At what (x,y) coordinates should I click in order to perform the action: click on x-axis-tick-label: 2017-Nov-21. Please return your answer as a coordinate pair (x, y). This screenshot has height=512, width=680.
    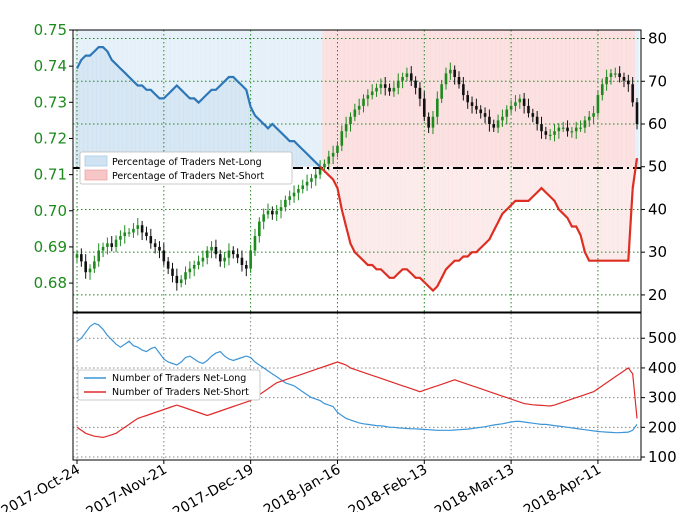
    Looking at the image, I should click on (126, 487).